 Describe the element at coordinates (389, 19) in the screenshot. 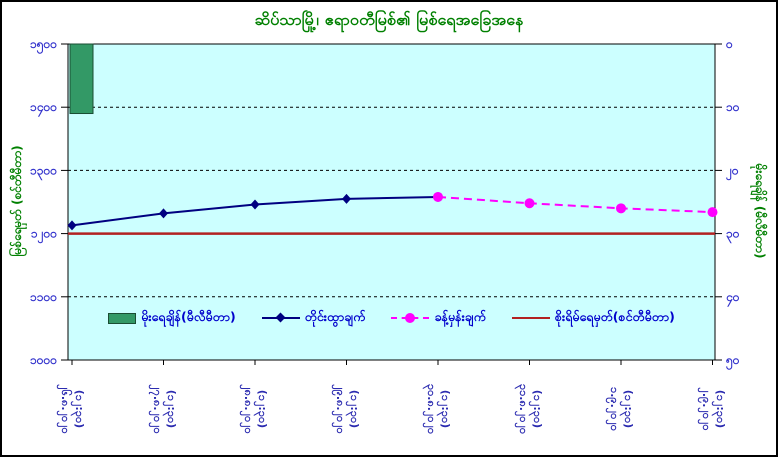

I see `chart-title: ဆိပ်သာမြို့၊ ဧရာဝတီမြစ်၏ မြစ်ရေအခြေအနေ` at that location.